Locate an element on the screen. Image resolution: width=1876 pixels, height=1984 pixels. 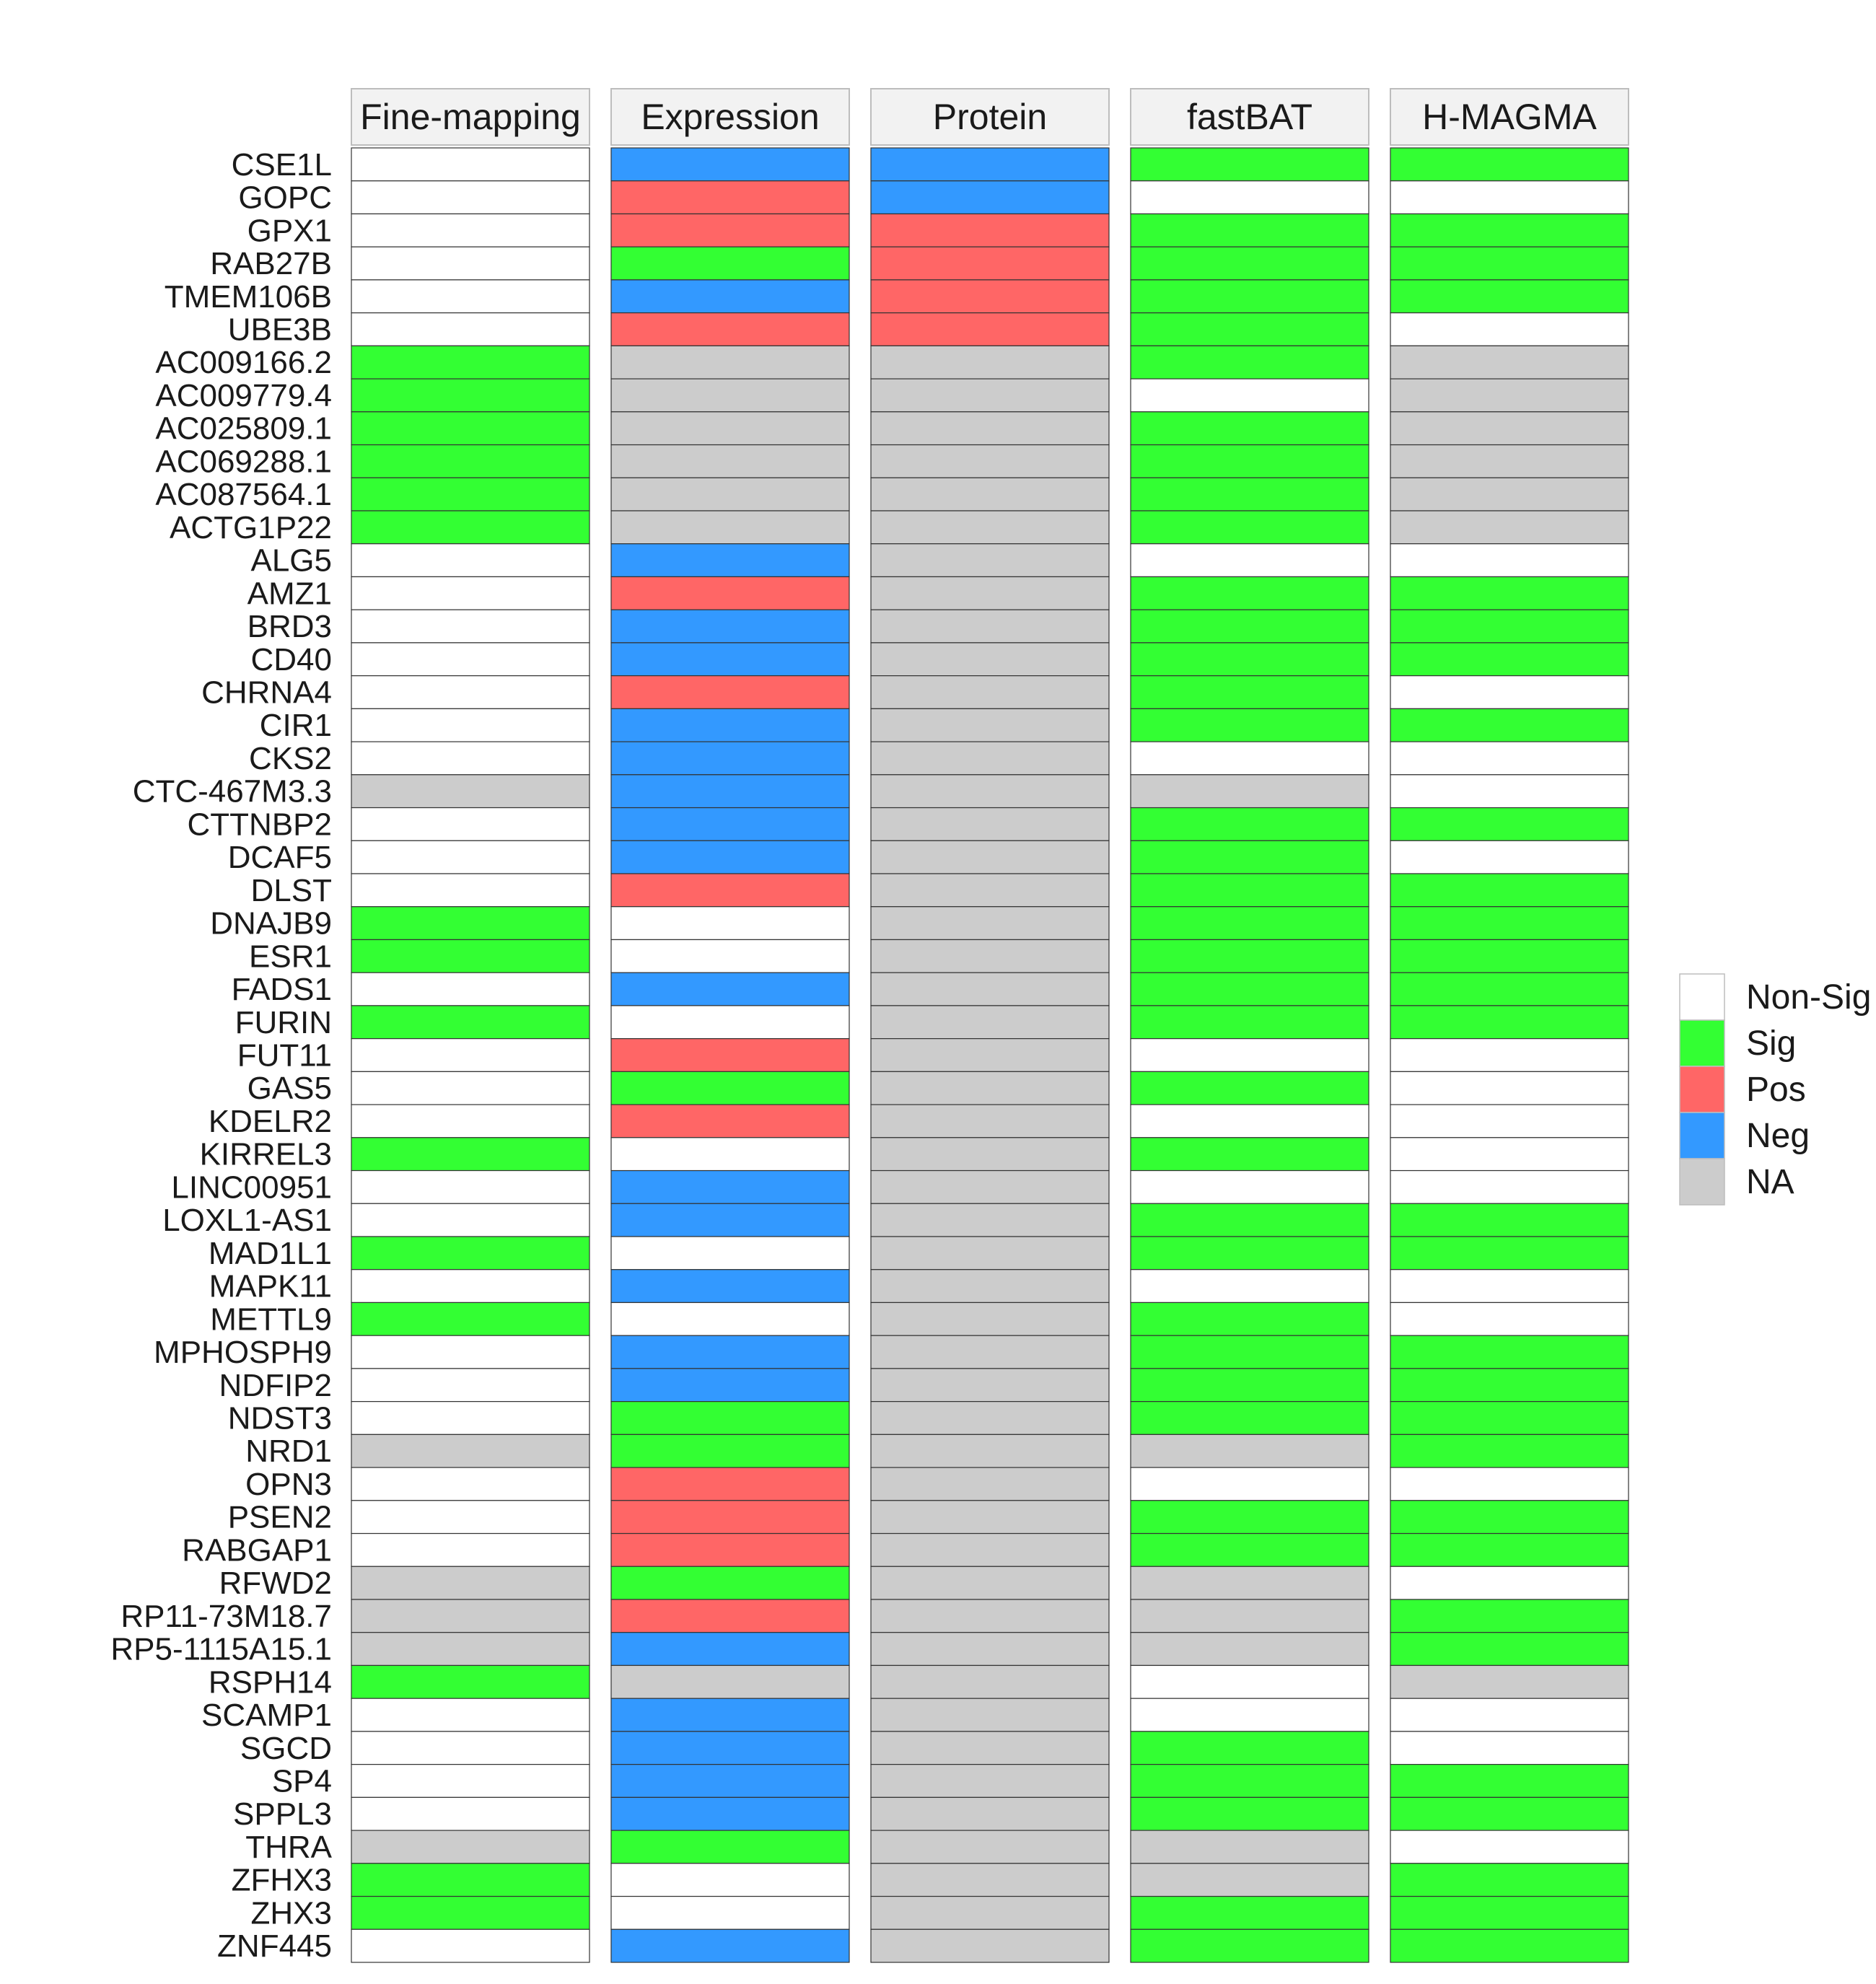
cell-ac009779-4-fastbat is located at coordinates (1250, 395).